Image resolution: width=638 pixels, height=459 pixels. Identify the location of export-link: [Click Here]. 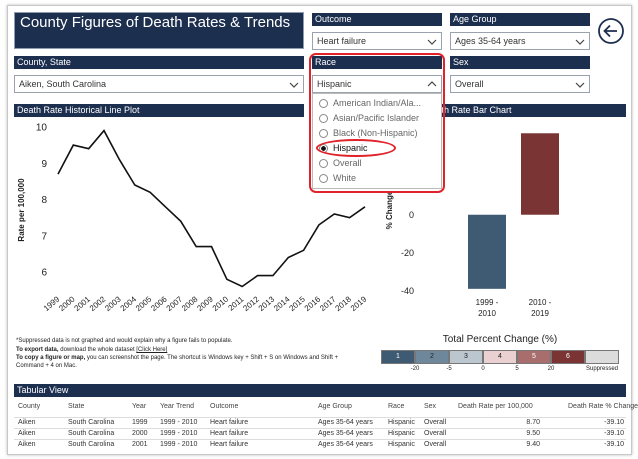
(152, 350).